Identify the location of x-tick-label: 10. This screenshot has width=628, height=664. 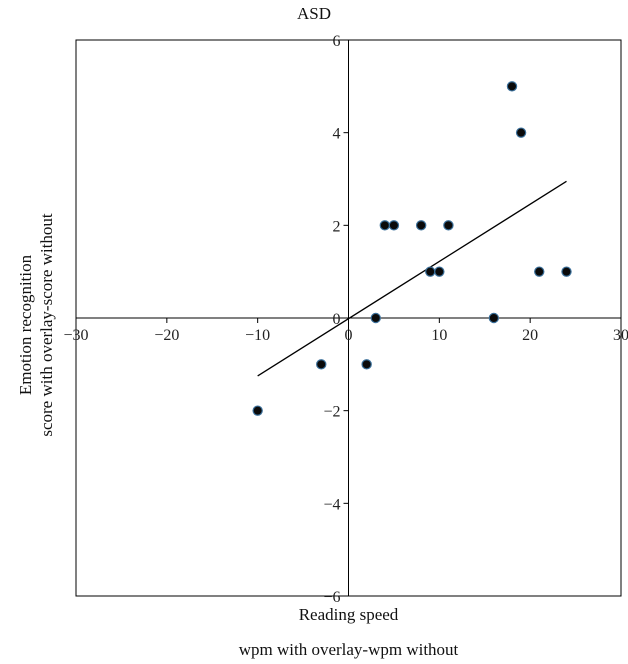
(439, 335).